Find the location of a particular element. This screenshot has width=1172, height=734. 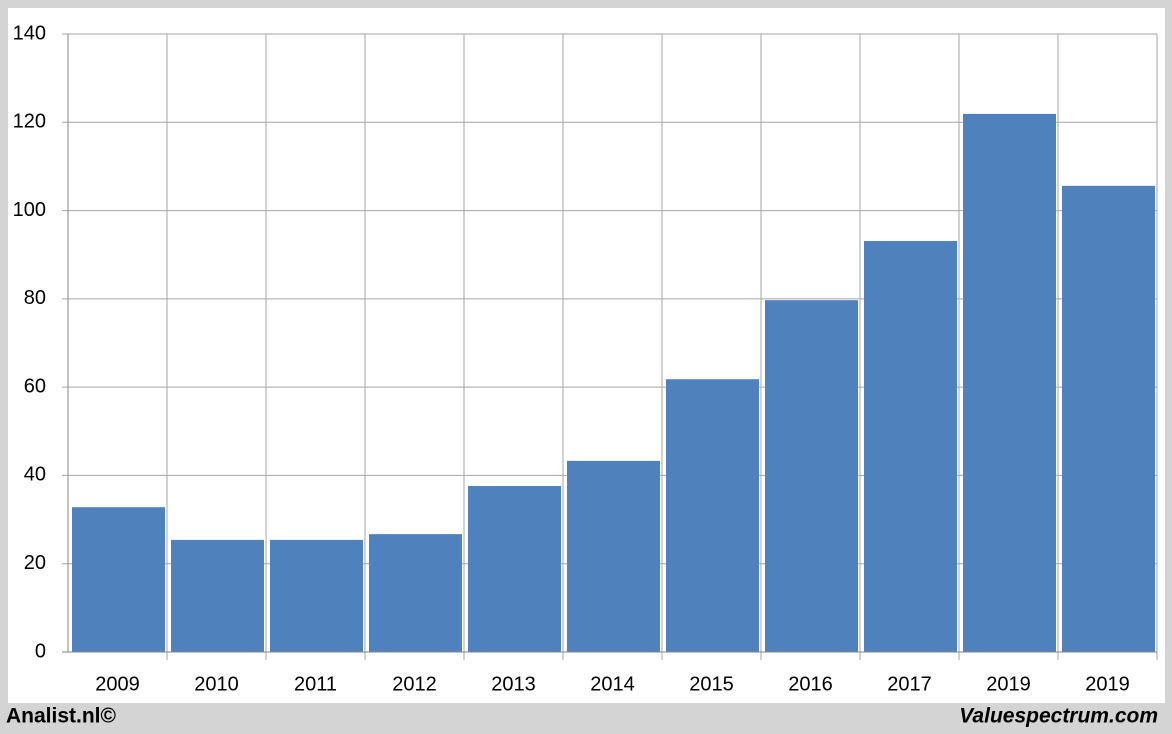

y-tick-label: 140 is located at coordinates (29, 33).